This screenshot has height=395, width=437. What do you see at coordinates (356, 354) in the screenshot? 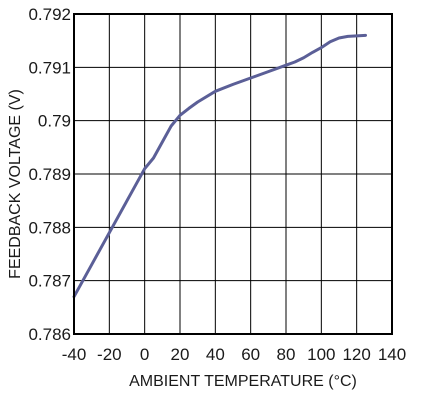
I see `x-tick-label: 120` at bounding box center [356, 354].